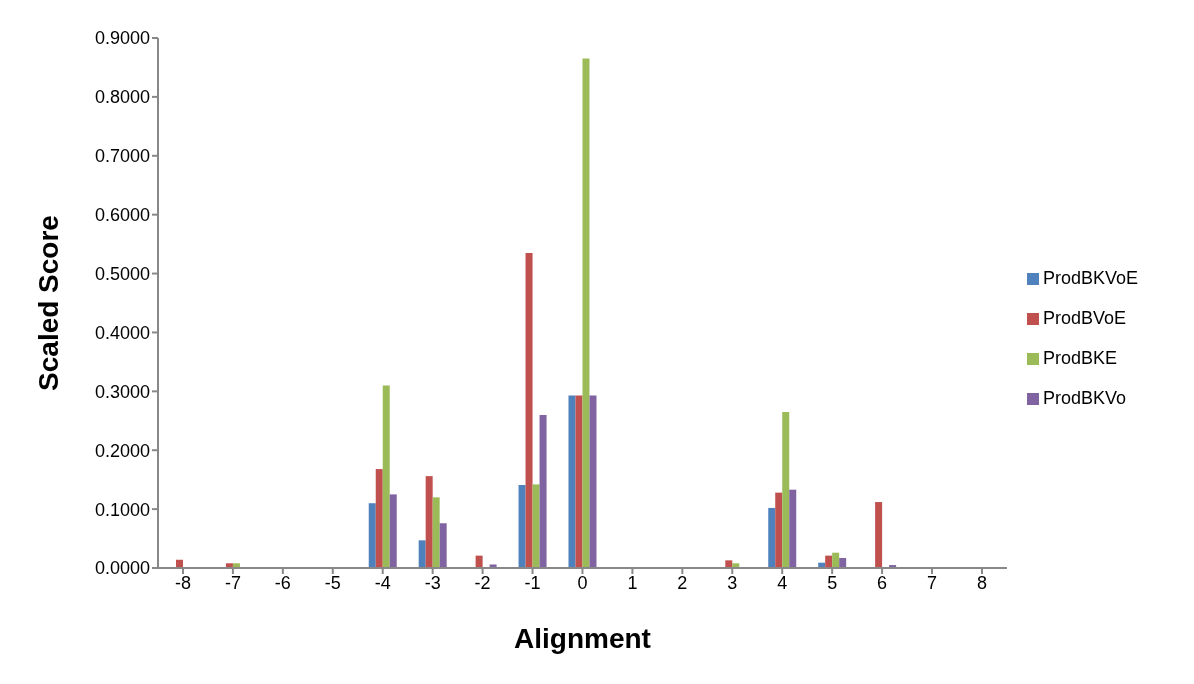  Describe the element at coordinates (732, 582) in the screenshot. I see `x-tick-label: 3` at that location.